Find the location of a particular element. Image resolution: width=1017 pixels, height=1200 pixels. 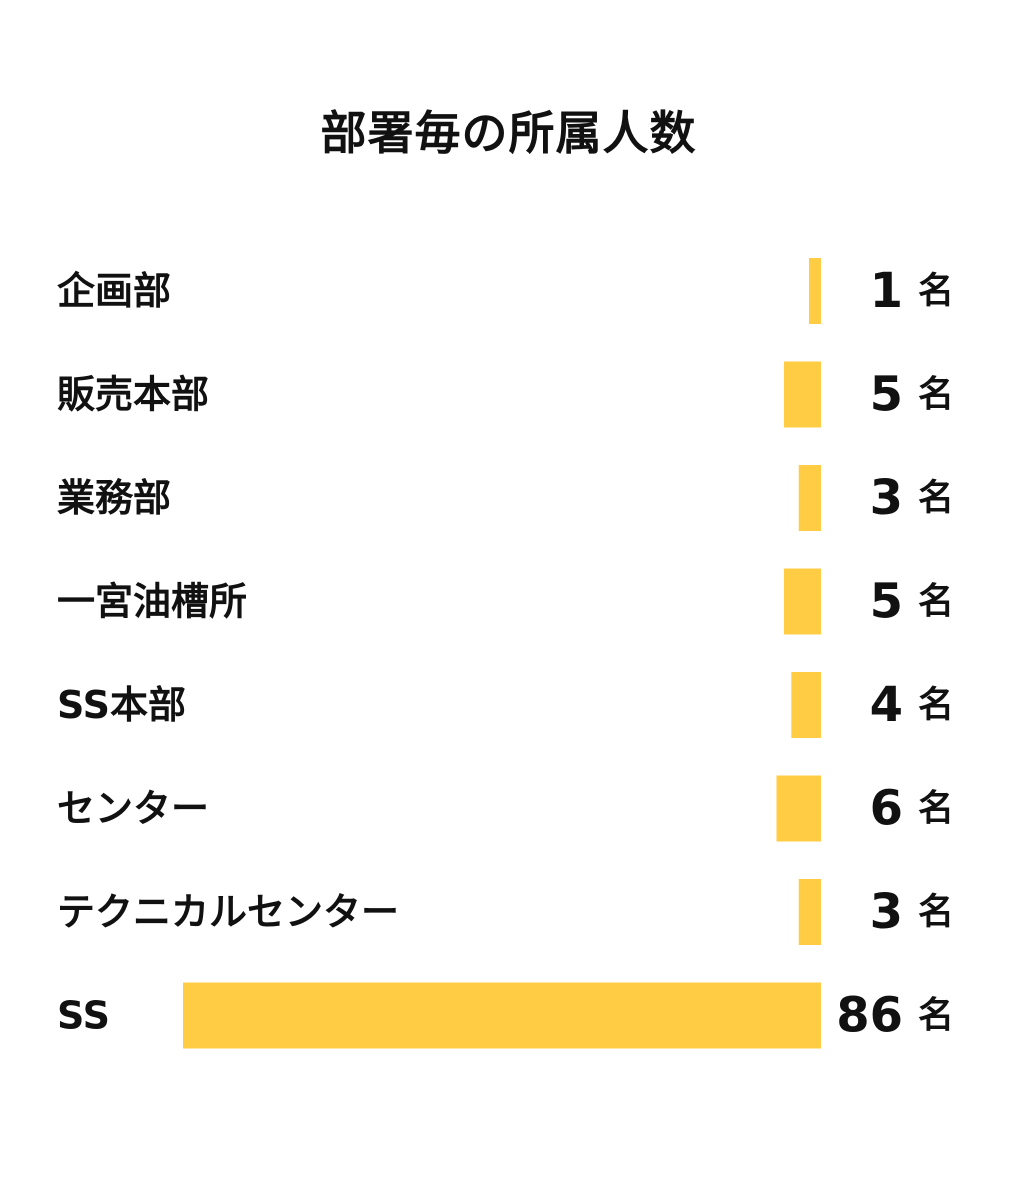

category-label: テクニカルセンター is located at coordinates (228, 912).